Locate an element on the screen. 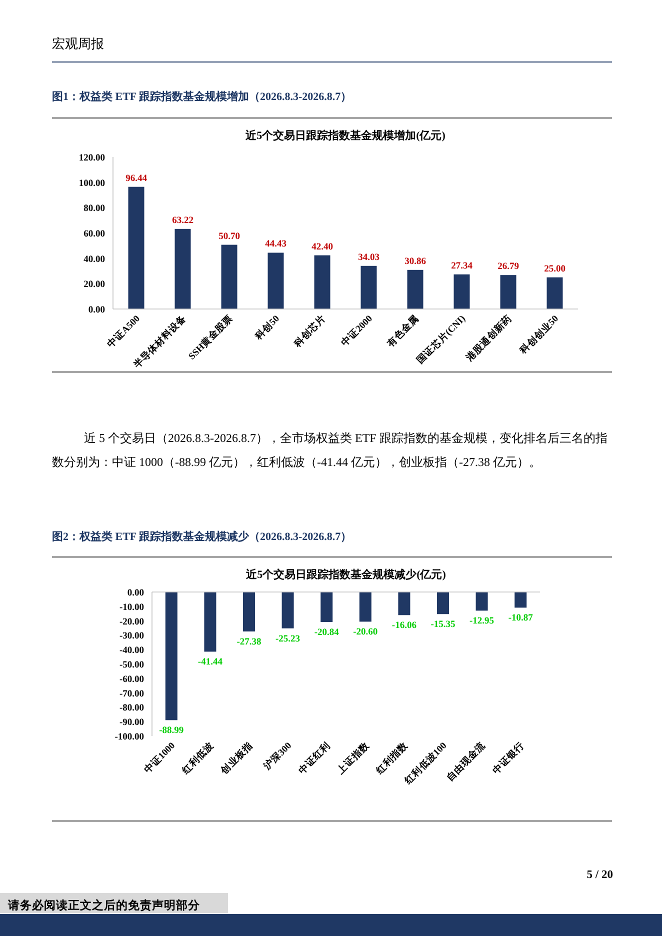 The image size is (662, 936). data-label: -20.84 is located at coordinates (327, 633).